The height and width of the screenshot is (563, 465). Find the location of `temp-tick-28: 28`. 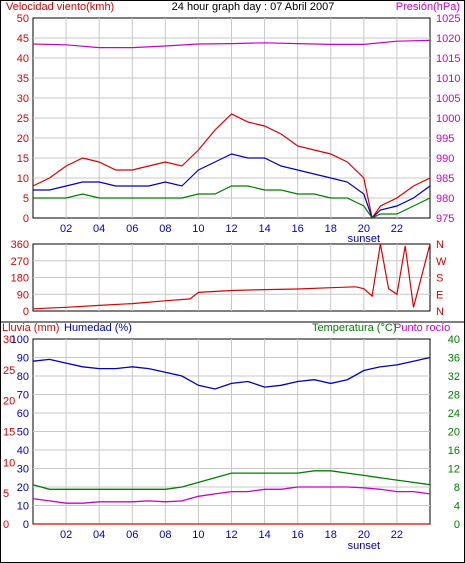

temp-tick-28: 28 is located at coordinates (454, 396).